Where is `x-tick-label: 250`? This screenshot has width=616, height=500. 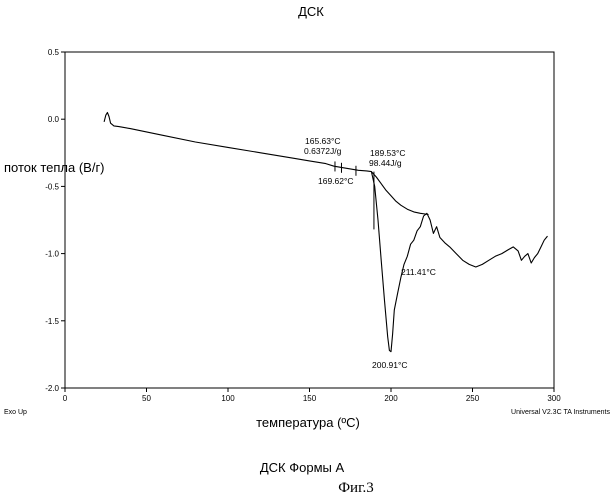
x-tick-label: 250 is located at coordinates (473, 398).